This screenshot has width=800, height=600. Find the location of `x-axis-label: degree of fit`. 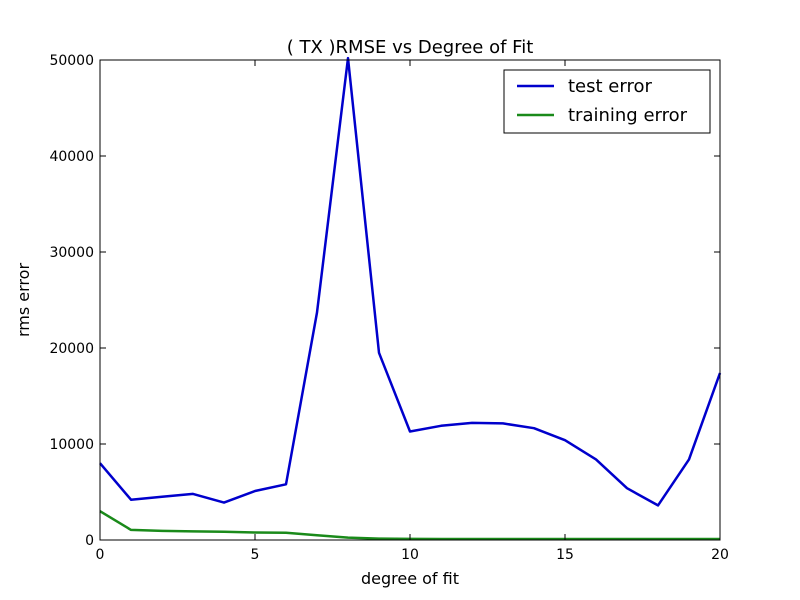

x-axis-label: degree of fit is located at coordinates (410, 578).